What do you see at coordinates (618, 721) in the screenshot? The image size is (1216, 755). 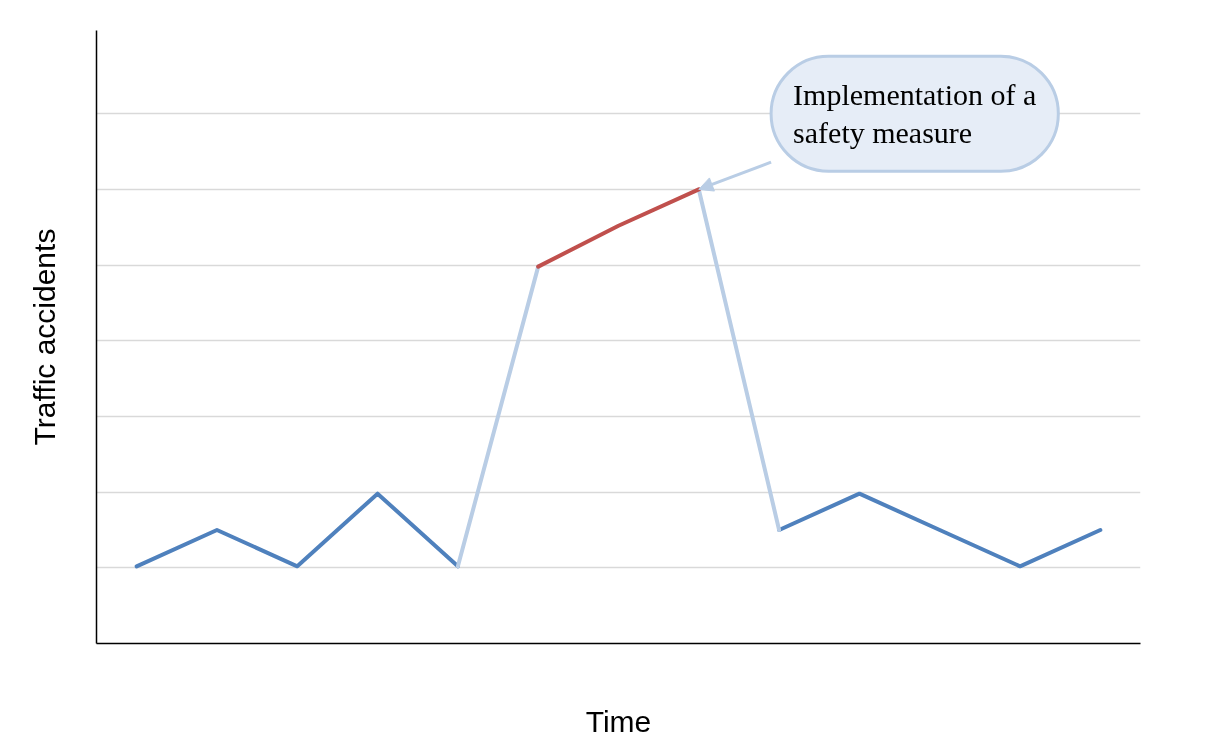 I see `x-axis-title: Time` at bounding box center [618, 721].